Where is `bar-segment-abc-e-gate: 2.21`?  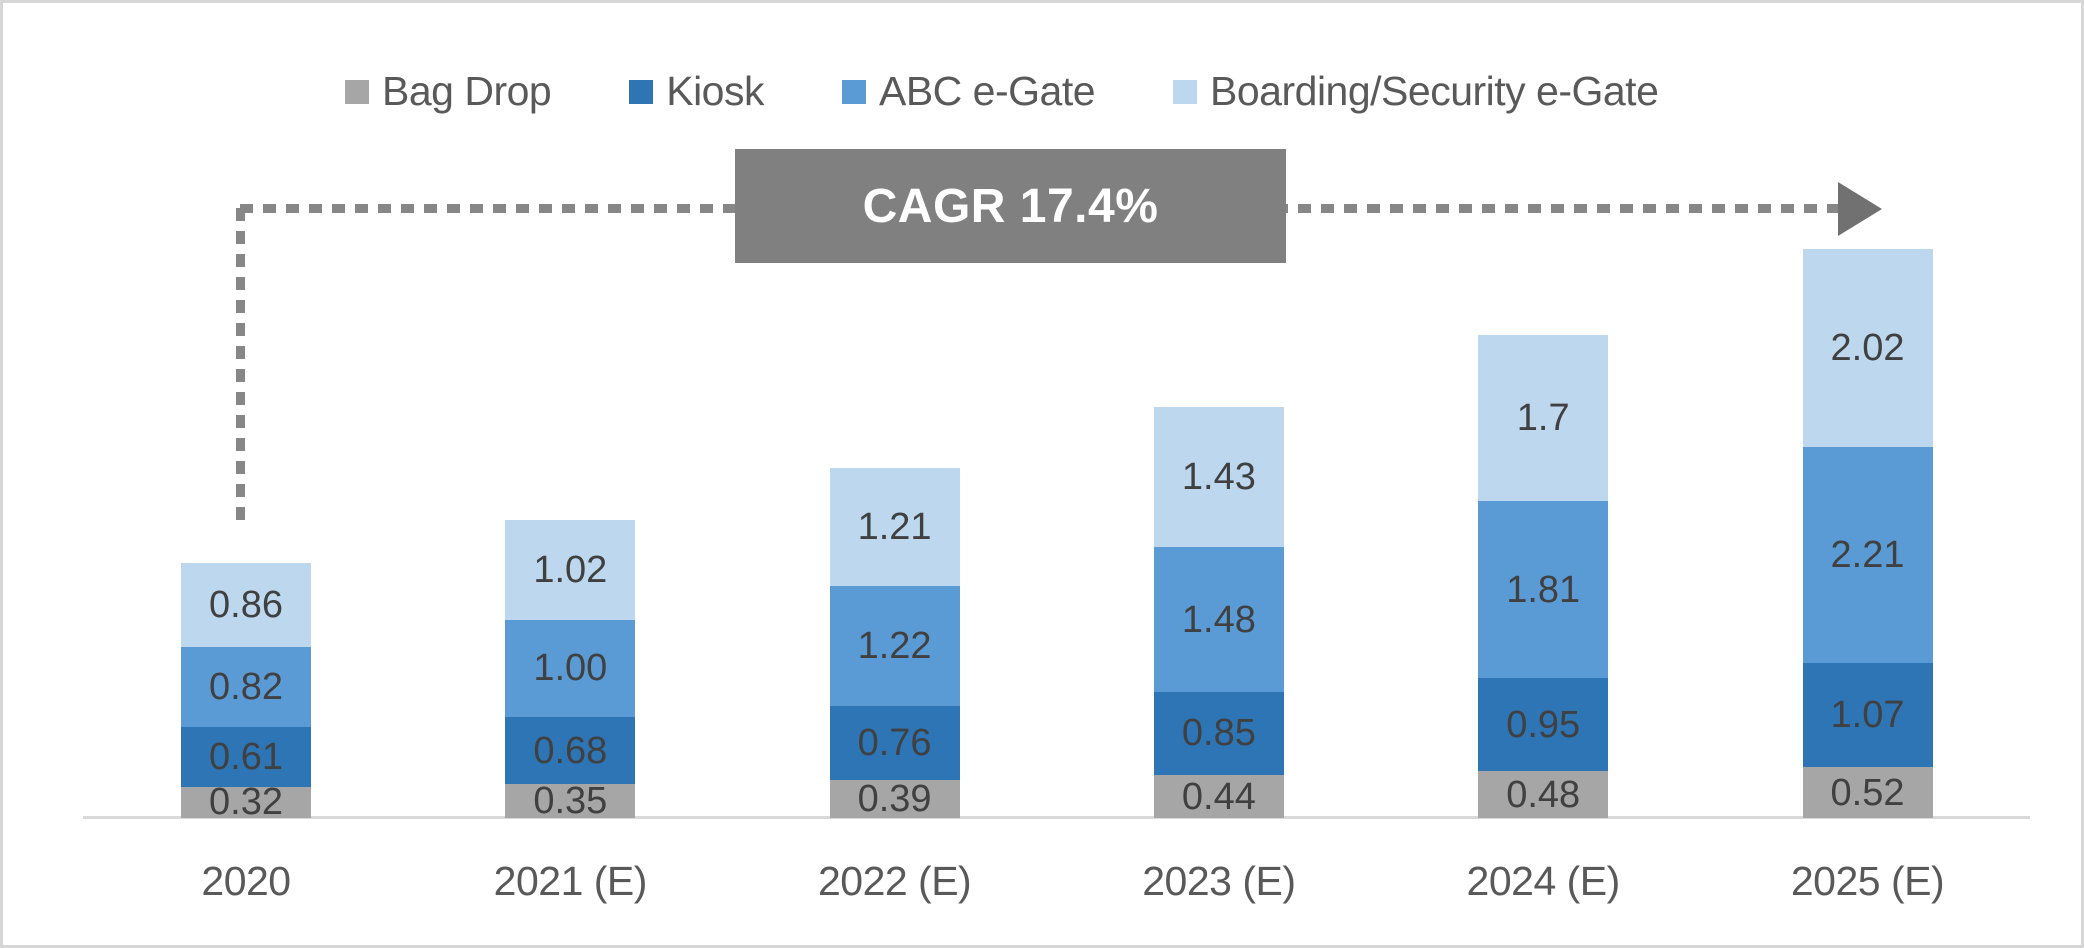
bar-segment-abc-e-gate: 2.21 is located at coordinates (1867, 554).